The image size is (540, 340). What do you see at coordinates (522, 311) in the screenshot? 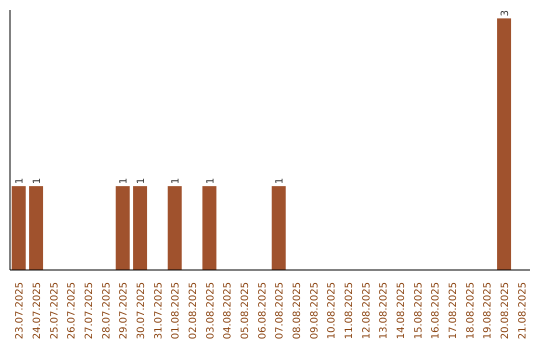
I see `x-tick-label: 21.08.2025` at bounding box center [522, 311].